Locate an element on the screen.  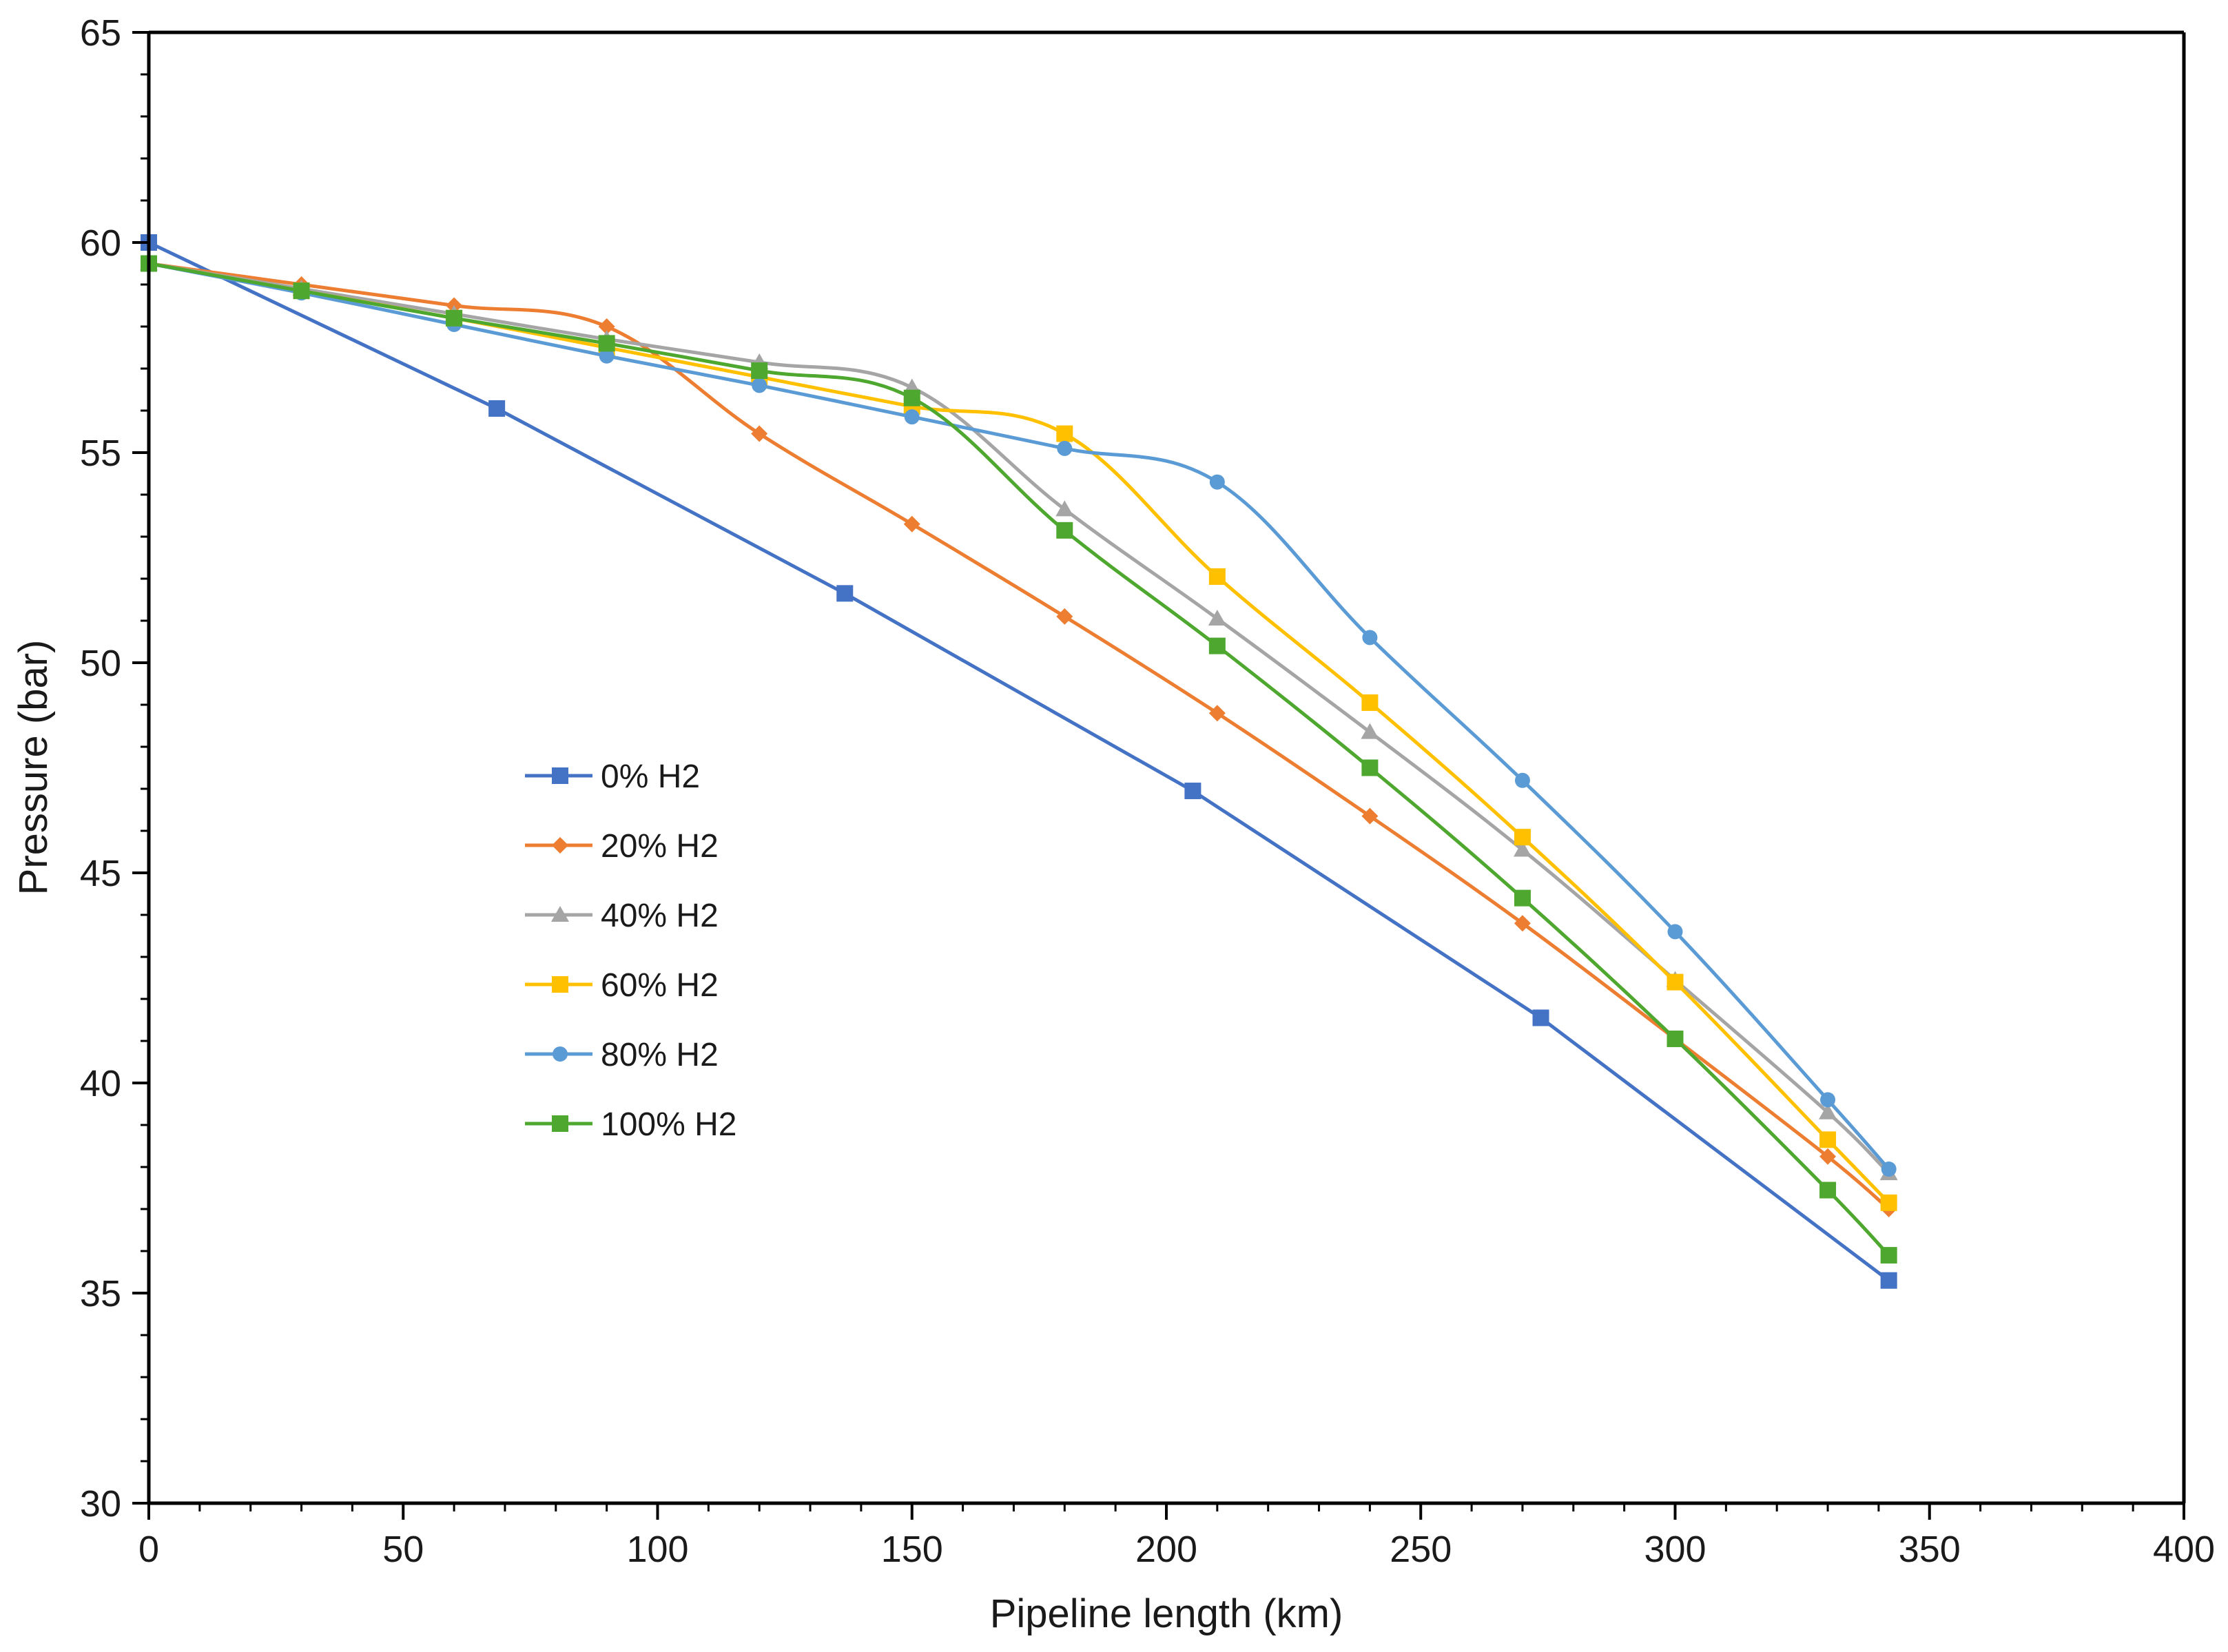
legend-label: 0% H2 is located at coordinates (650, 776).